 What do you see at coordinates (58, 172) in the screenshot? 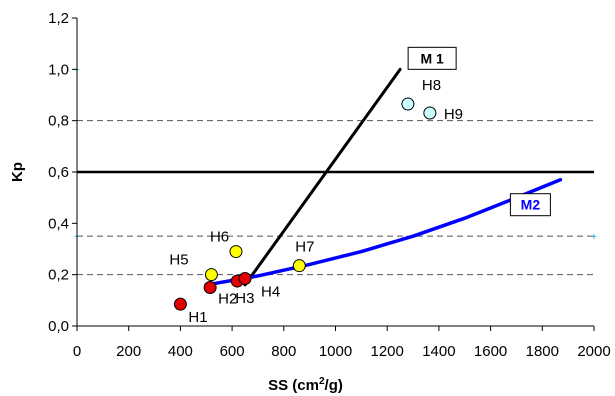
I see `y-tick-label: 0,6` at bounding box center [58, 172].